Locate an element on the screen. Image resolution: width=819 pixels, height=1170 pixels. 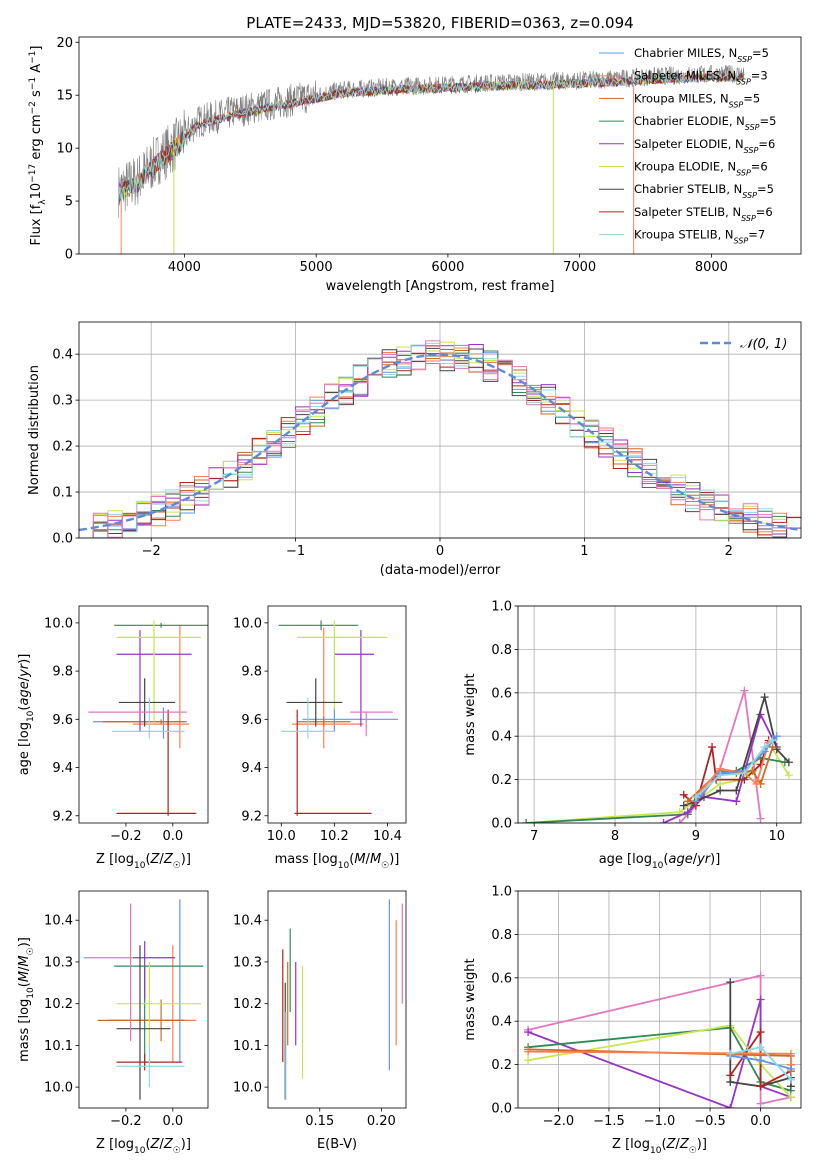
y-axis-label: Normed distribution is located at coordinates (34, 430).